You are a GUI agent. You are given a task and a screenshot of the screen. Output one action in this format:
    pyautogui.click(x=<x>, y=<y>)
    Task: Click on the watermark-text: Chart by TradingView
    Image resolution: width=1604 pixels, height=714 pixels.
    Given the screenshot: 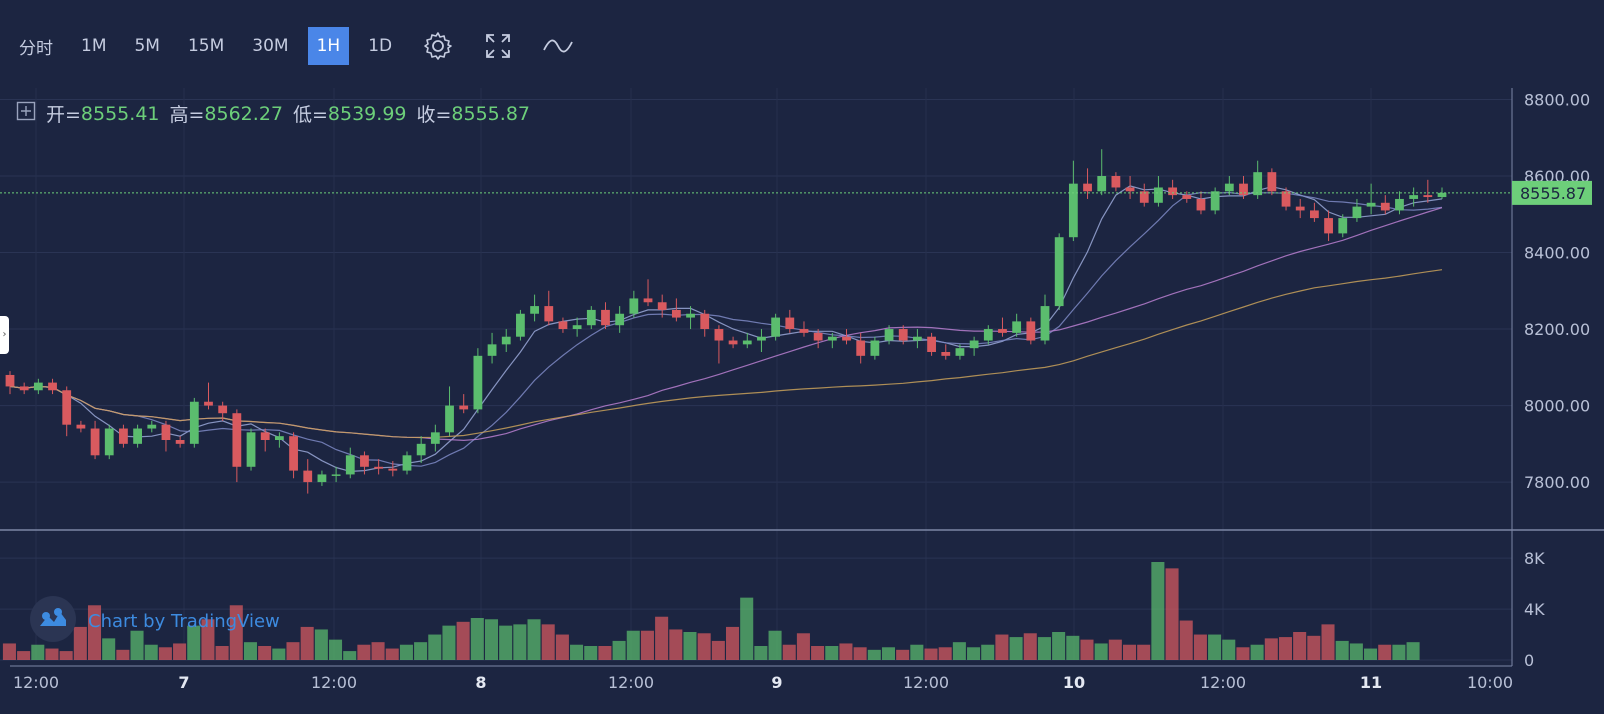 What is the action you would take?
    pyautogui.click(x=184, y=621)
    